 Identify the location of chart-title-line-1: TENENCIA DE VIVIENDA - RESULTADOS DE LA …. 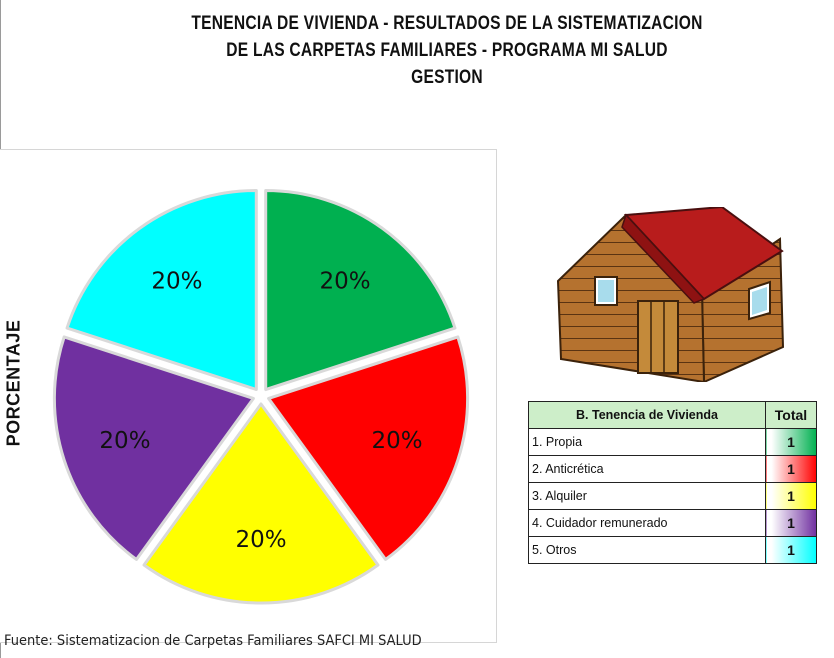
(447, 23).